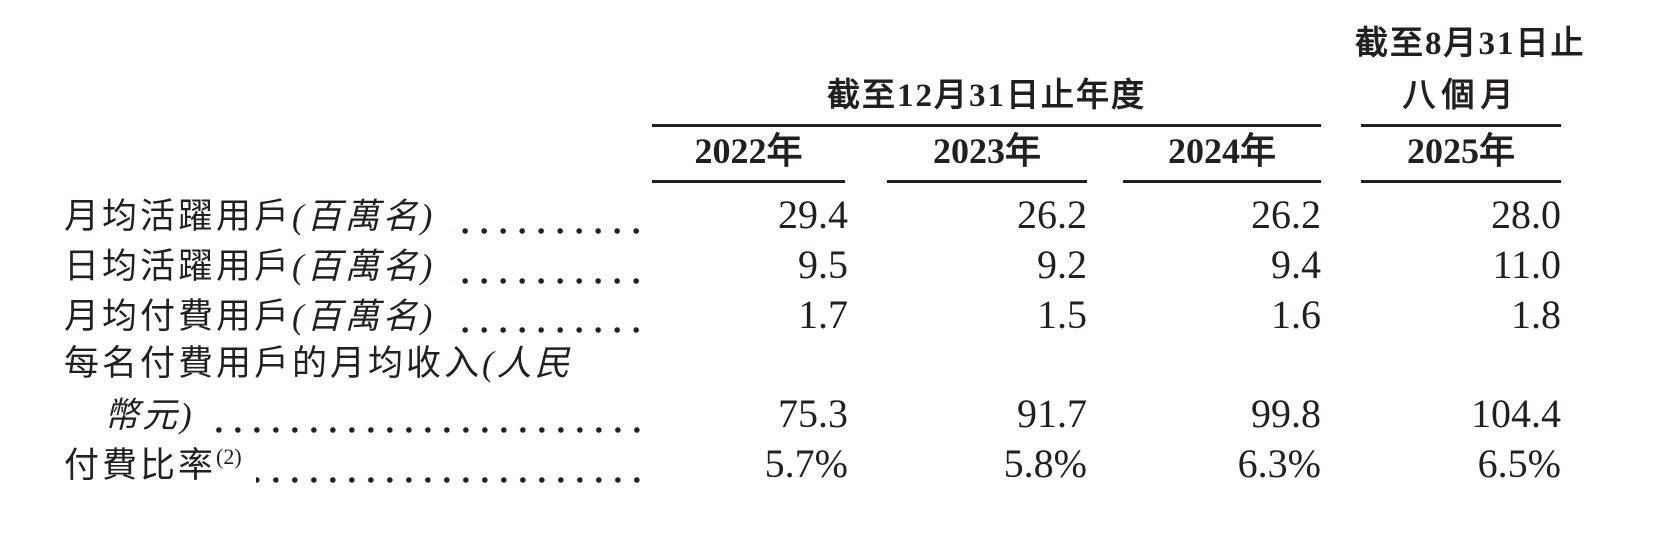  Describe the element at coordinates (823, 264) in the screenshot. I see `value-2022: 9.5` at that location.